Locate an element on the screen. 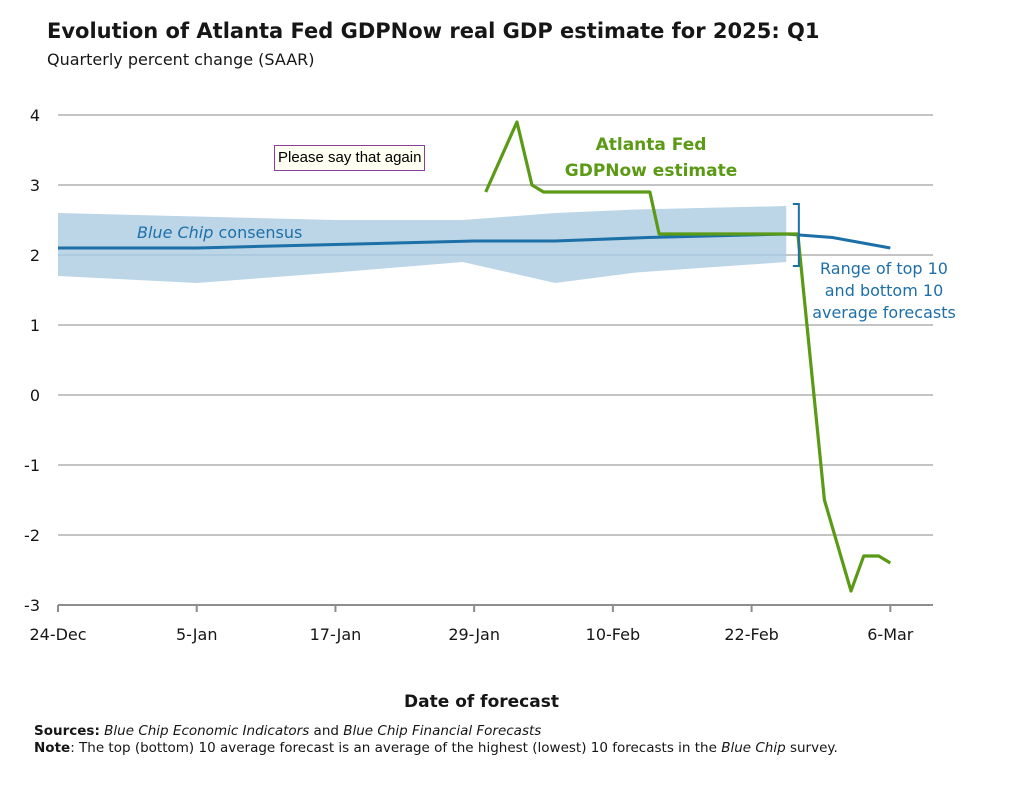 The image size is (1021, 797). consensus-label-italic: Blue Chip is located at coordinates (175, 232).